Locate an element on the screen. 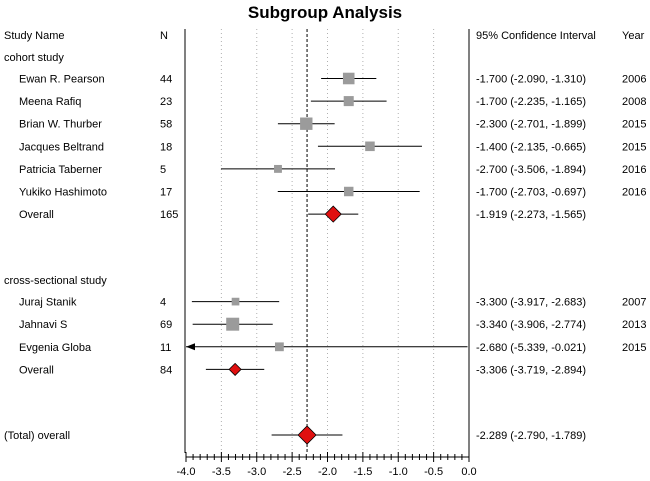  ci-text: -1.700 (-2.703, -0.697) is located at coordinates (531, 193).